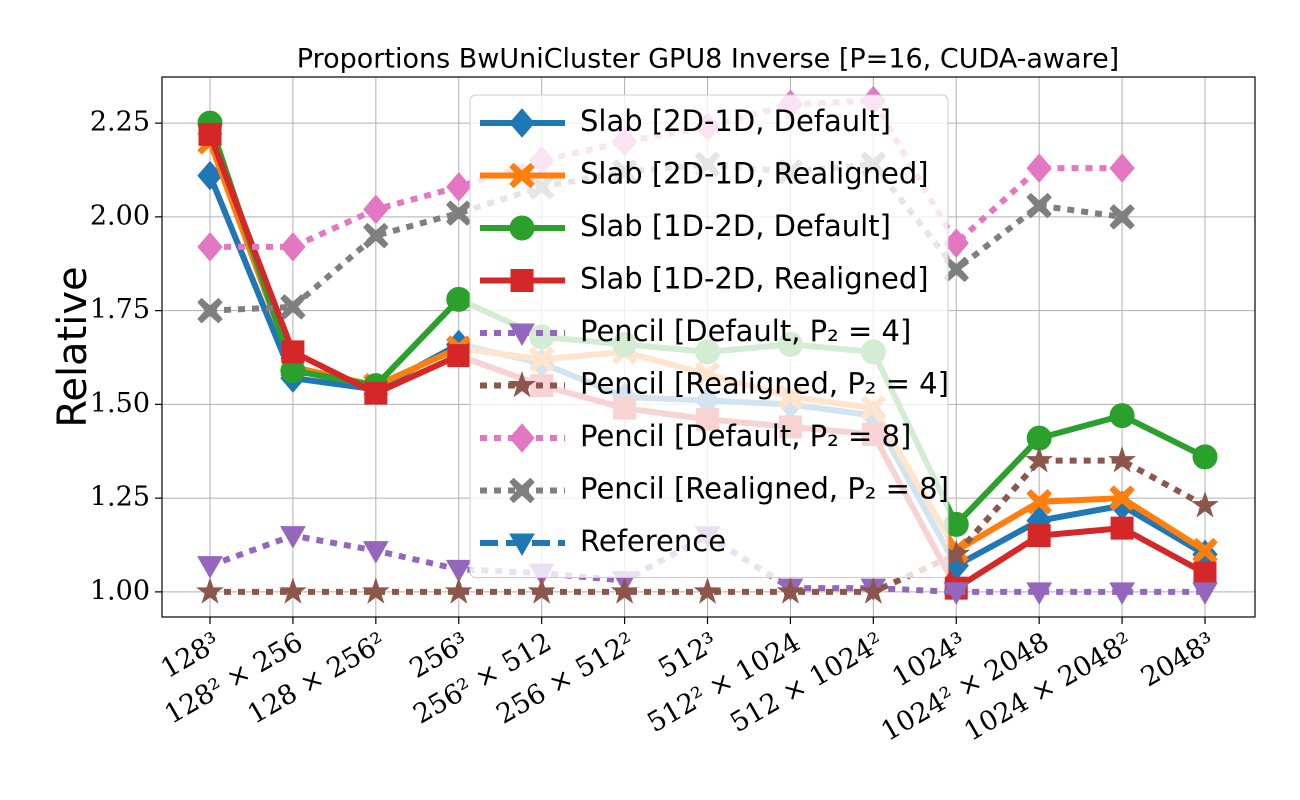 Image resolution: width=1300 pixels, height=800 pixels. Describe the element at coordinates (745, 436) in the screenshot. I see `legend-label: Pencil [Default, P₂ = 8]` at that location.